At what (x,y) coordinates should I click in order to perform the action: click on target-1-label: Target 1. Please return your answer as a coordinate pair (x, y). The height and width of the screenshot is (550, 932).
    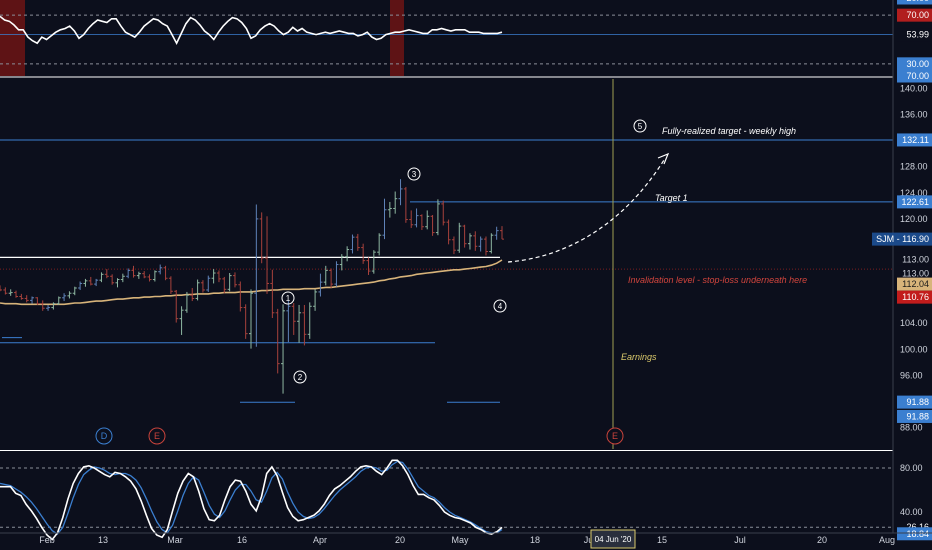
    Looking at the image, I should click on (671, 198).